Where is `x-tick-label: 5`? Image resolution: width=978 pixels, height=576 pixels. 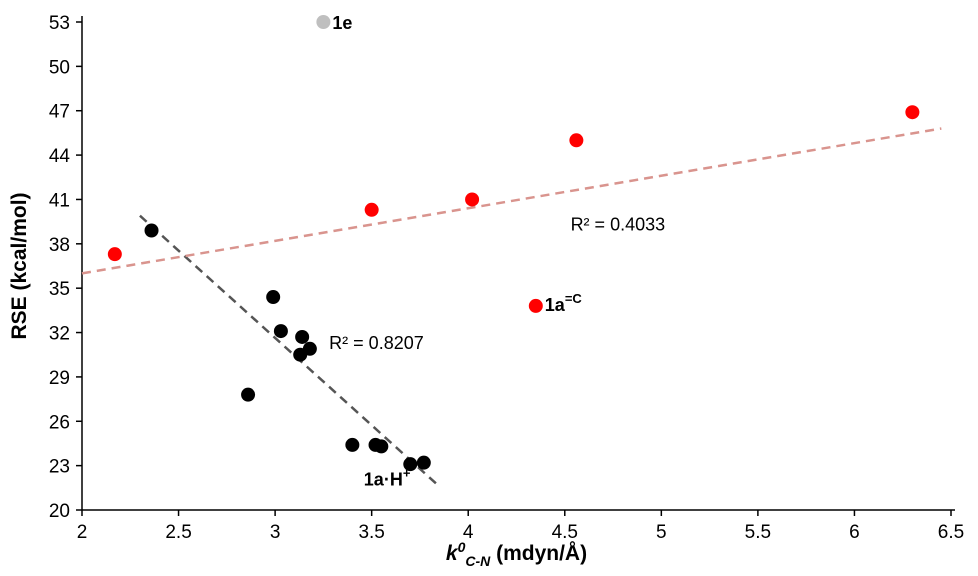
x-tick-label: 5 is located at coordinates (661, 532).